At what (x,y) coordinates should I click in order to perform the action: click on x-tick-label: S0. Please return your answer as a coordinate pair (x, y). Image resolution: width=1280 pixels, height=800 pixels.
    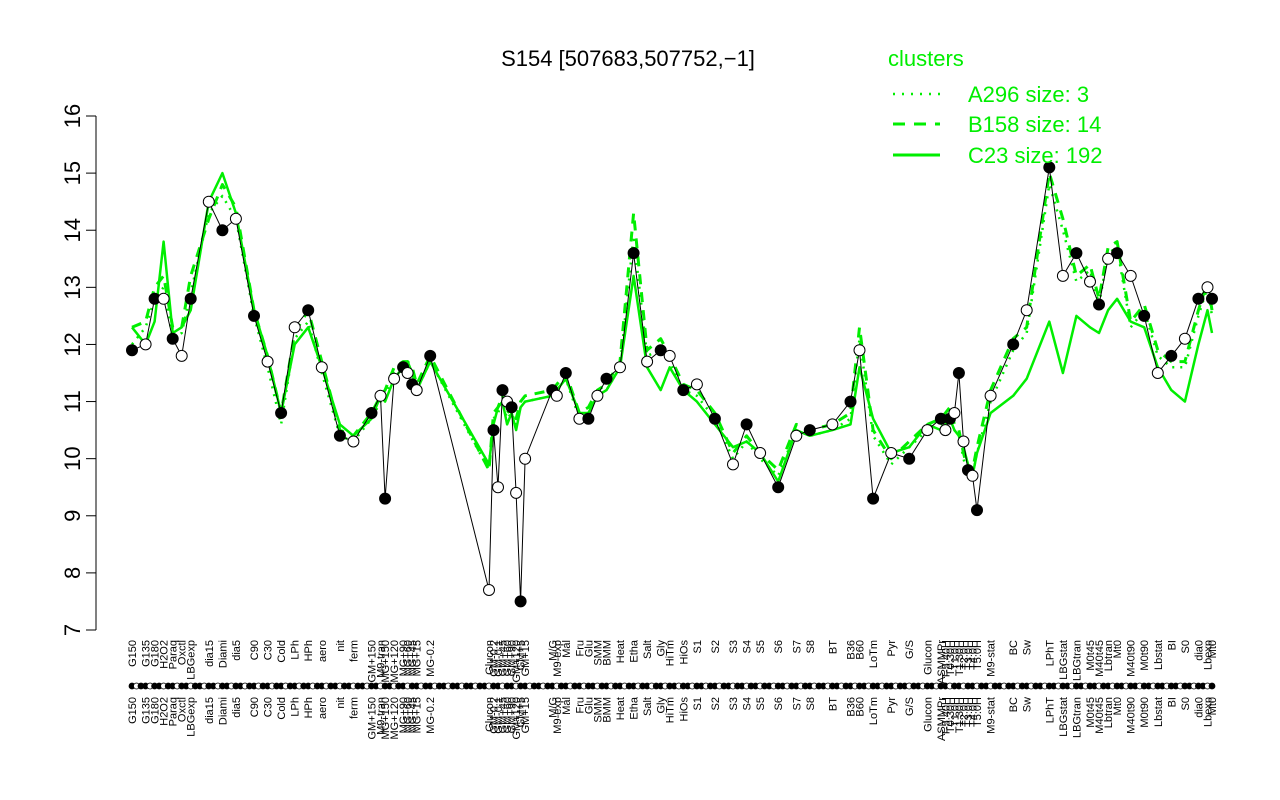
    Looking at the image, I should click on (1186, 646).